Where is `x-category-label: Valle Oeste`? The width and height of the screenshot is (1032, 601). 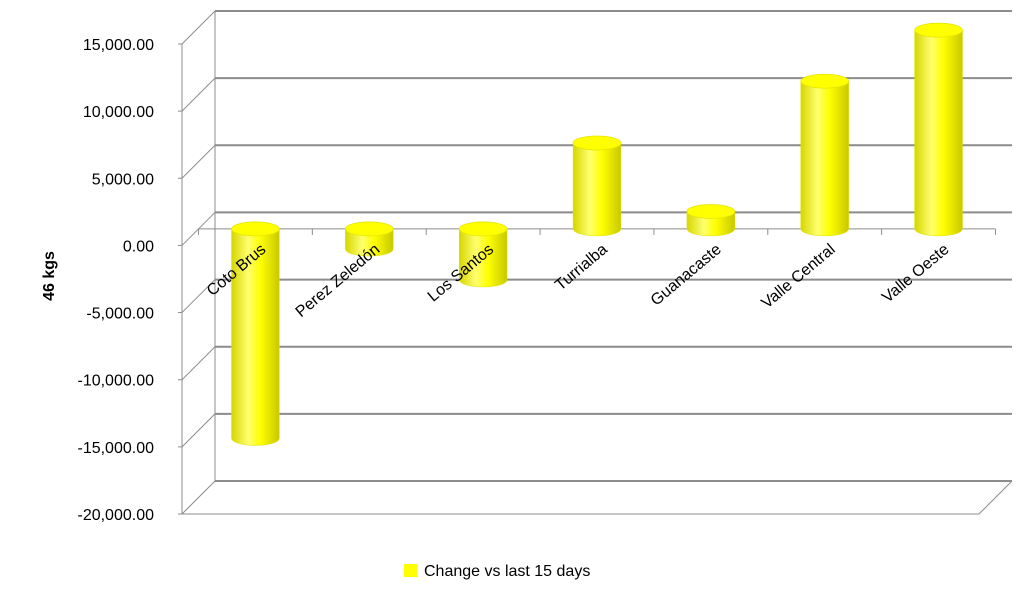 x-category-label: Valle Oeste is located at coordinates (915, 273).